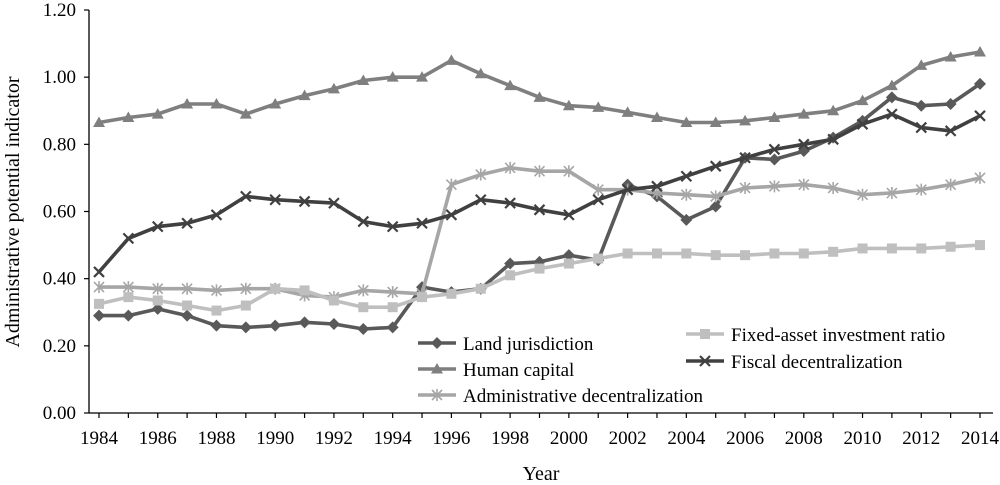 The width and height of the screenshot is (1000, 485). I want to click on x-tick-label: 1984, so click(99, 438).